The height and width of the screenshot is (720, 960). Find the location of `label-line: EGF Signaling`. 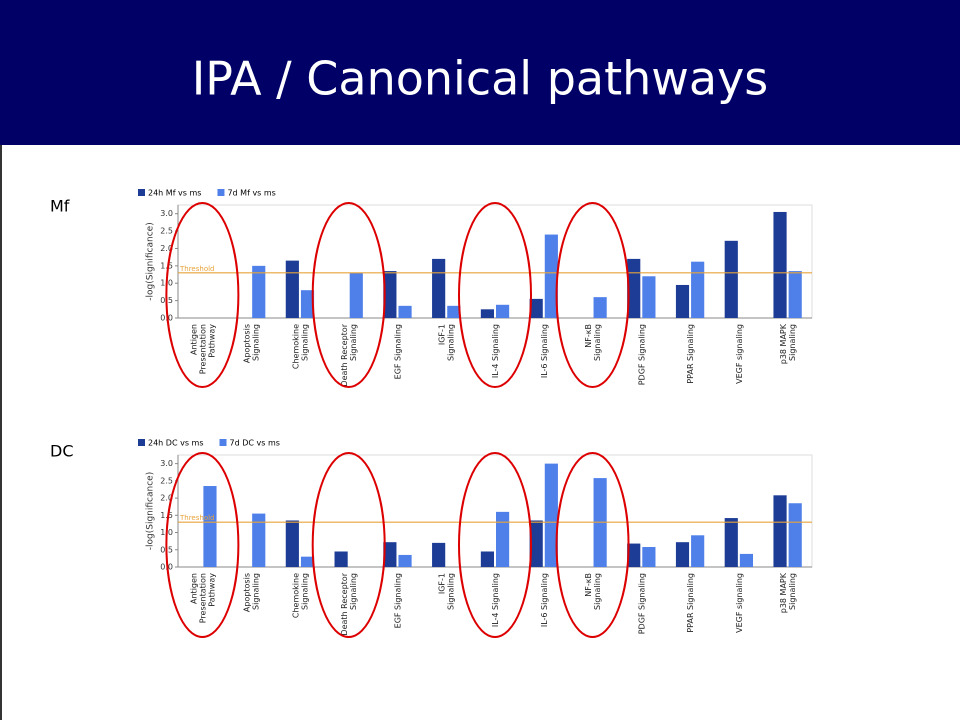

label-line: EGF Signaling is located at coordinates (397, 351).